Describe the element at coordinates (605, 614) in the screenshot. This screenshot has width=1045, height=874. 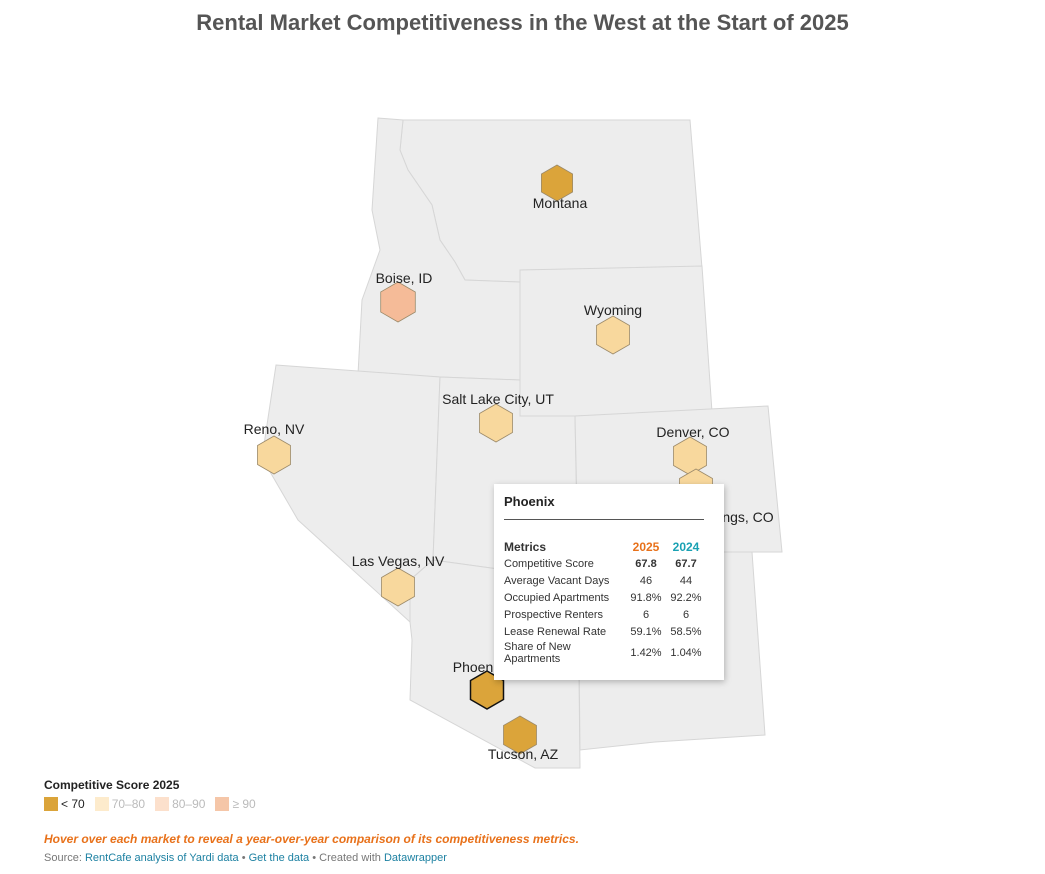
I see `table-row: Prospective Renters 6 6` at that location.